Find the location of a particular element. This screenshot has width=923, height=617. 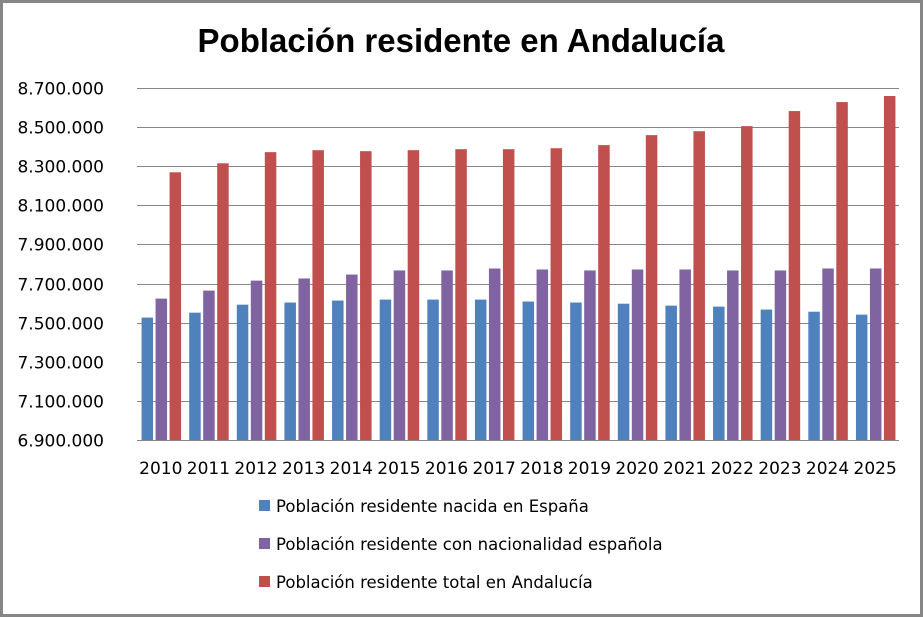

y-tick-label: 7.100.000 is located at coordinates (60, 403).